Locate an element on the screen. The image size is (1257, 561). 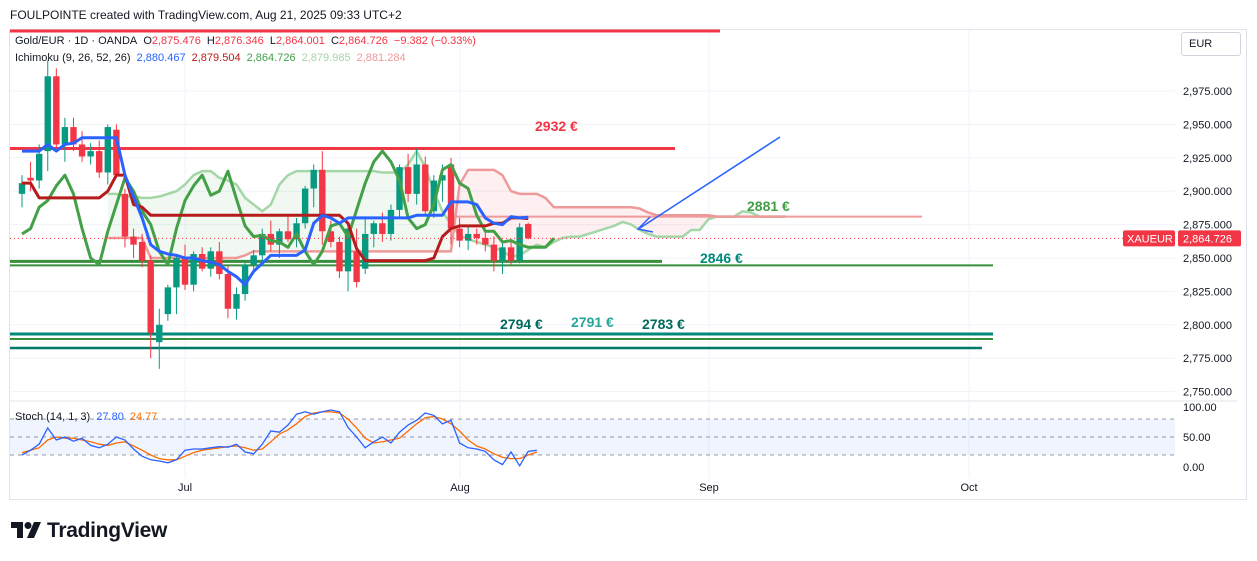
y-tick-label: 2,800.000 is located at coordinates (1207, 326).